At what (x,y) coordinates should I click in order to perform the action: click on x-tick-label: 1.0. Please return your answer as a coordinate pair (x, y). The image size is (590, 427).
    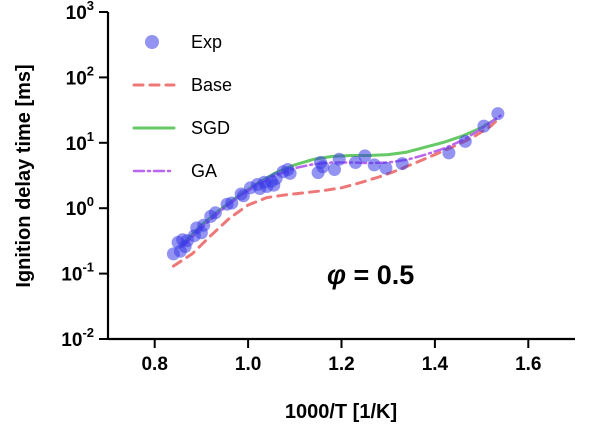
    Looking at the image, I should click on (248, 364).